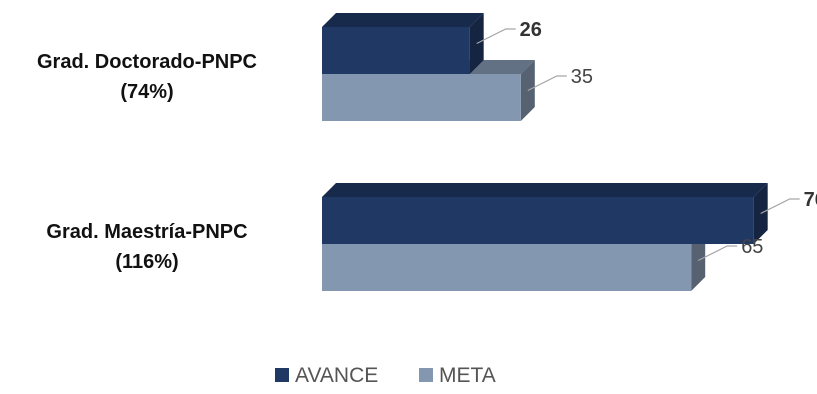 The image size is (817, 394). I want to click on legend: AVANCE META, so click(385, 375).